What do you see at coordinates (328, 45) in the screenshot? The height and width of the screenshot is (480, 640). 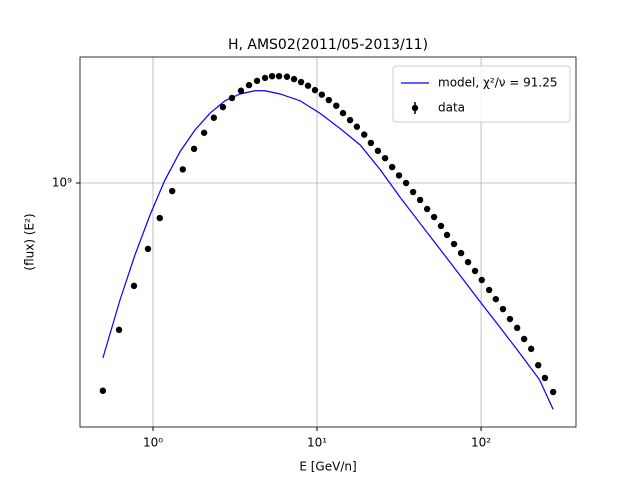 I see `chart-title: H, AMS02(2011/05-2013/11)` at bounding box center [328, 45].